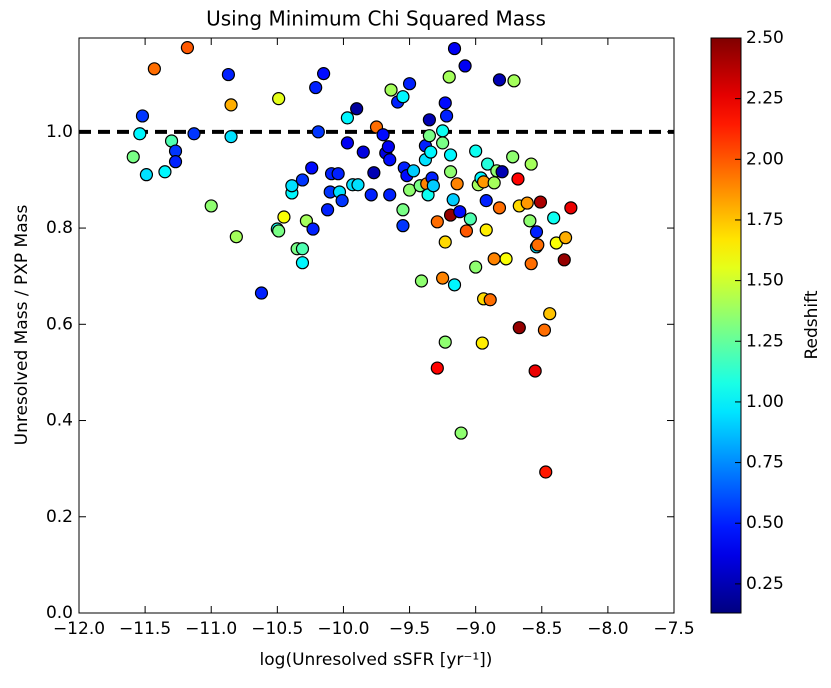 The height and width of the screenshot is (688, 831). I want to click on x-tick-label: −10.0, so click(343, 629).